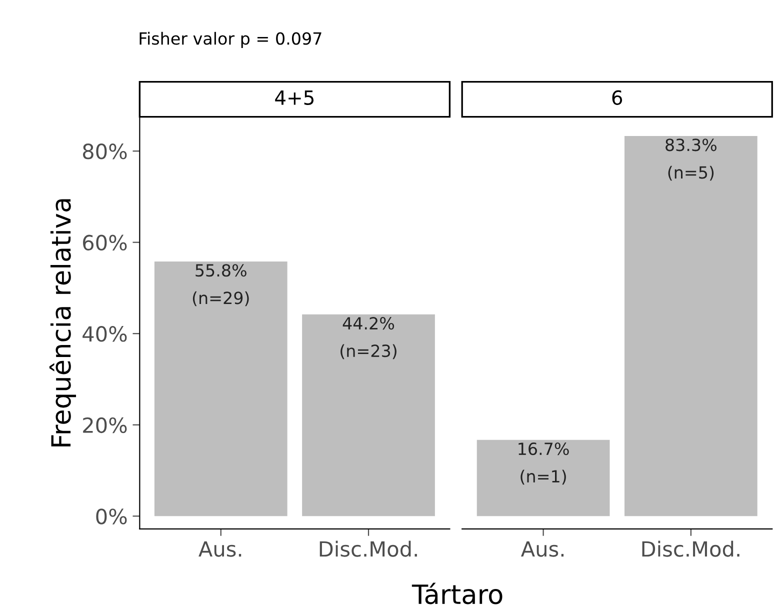  Describe the element at coordinates (105, 425) in the screenshot. I see `y-tick-label: 20%` at that location.